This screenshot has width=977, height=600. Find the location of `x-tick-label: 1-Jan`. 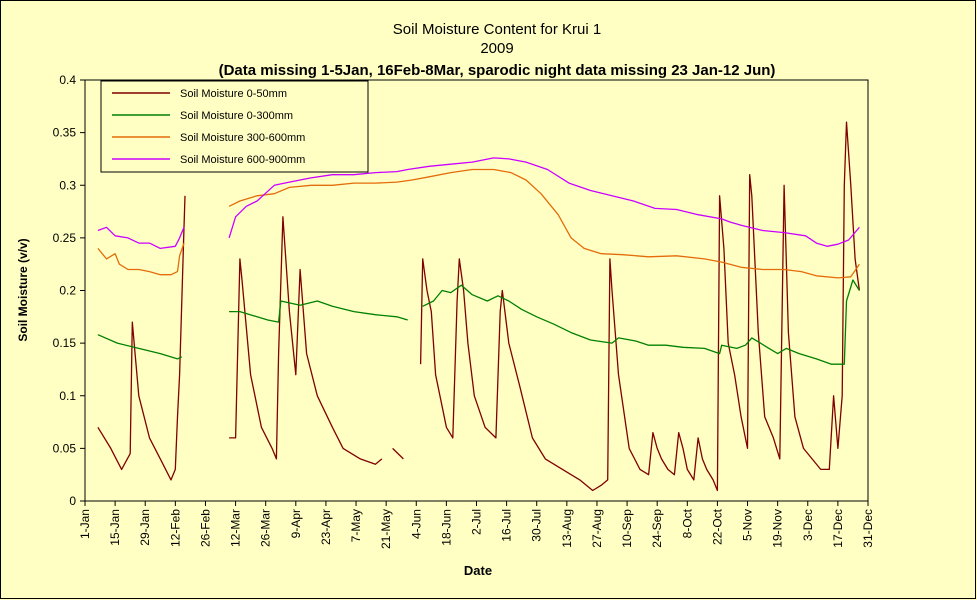

x-tick-label: 1-Jan is located at coordinates (85, 524).